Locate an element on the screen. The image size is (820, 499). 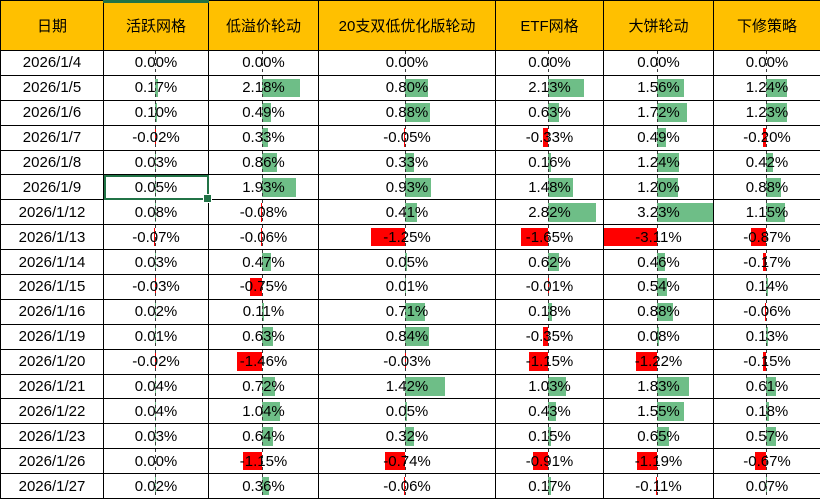
date-cell: 2026/1/7 is located at coordinates (52, 138).